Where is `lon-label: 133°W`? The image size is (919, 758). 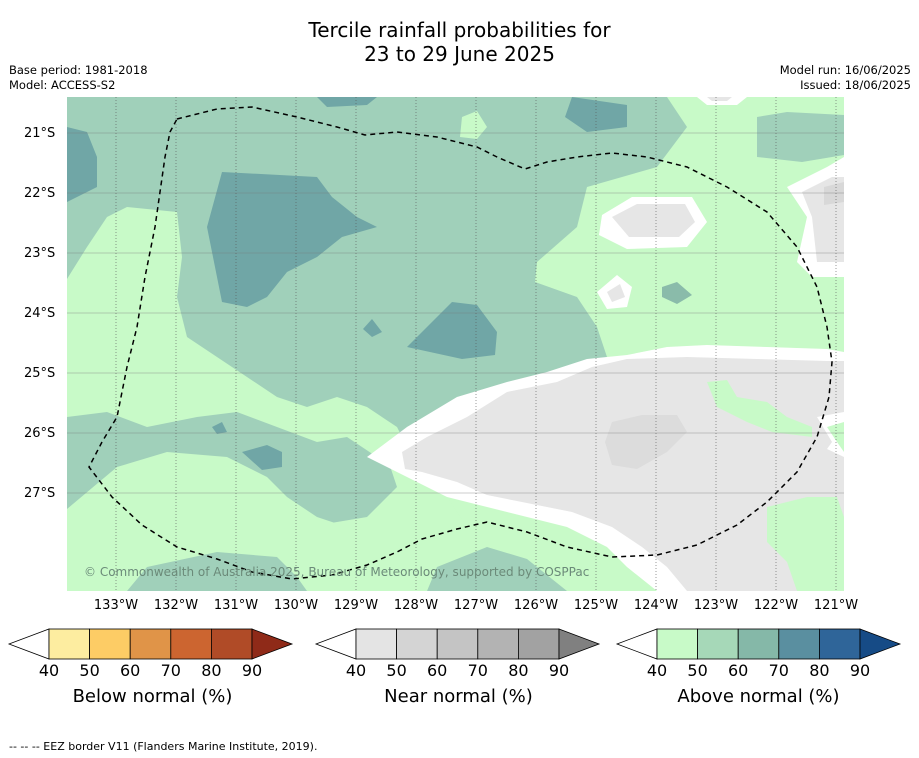 lon-label: 133°W is located at coordinates (116, 605).